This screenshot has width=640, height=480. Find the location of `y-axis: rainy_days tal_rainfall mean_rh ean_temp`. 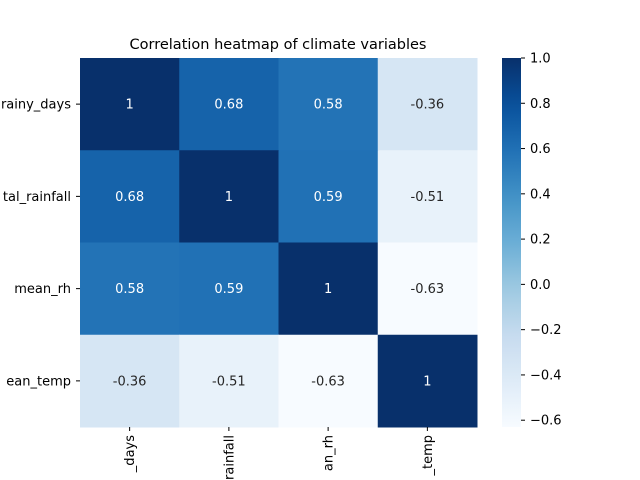

y-axis: rainy_days tal_rainfall mean_rh ean_temp is located at coordinates (40, 243).